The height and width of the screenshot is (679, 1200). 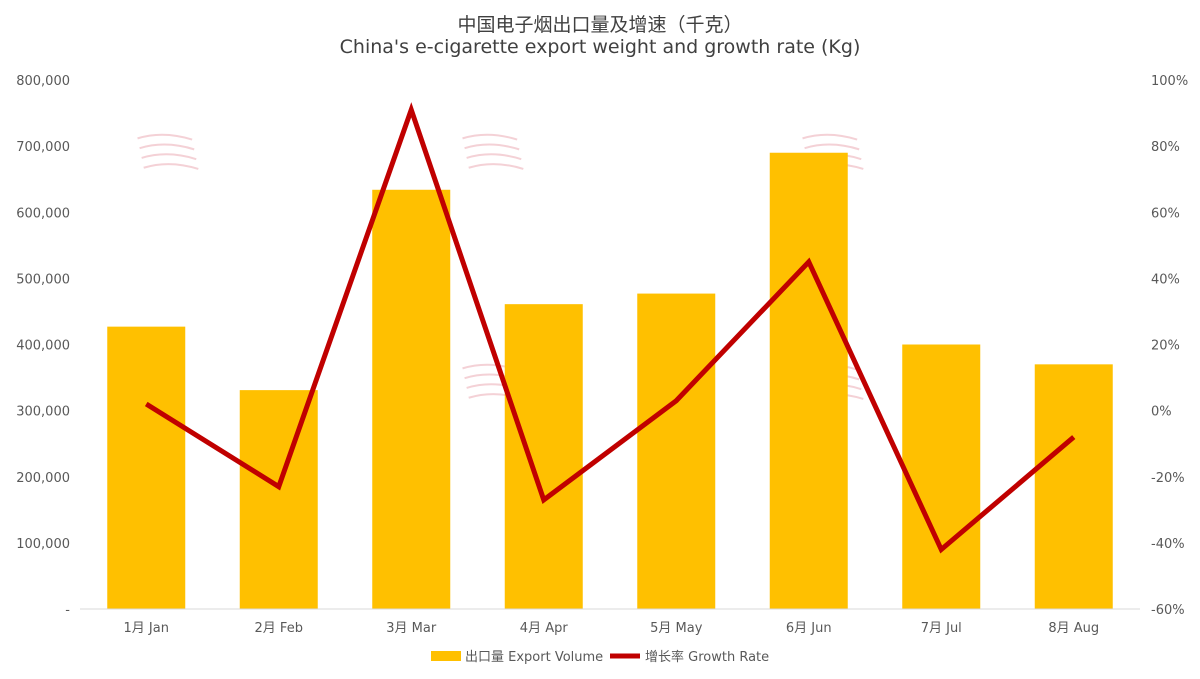 What do you see at coordinates (1165, 346) in the screenshot?
I see `y-right-tick-label: 20%` at bounding box center [1165, 346].